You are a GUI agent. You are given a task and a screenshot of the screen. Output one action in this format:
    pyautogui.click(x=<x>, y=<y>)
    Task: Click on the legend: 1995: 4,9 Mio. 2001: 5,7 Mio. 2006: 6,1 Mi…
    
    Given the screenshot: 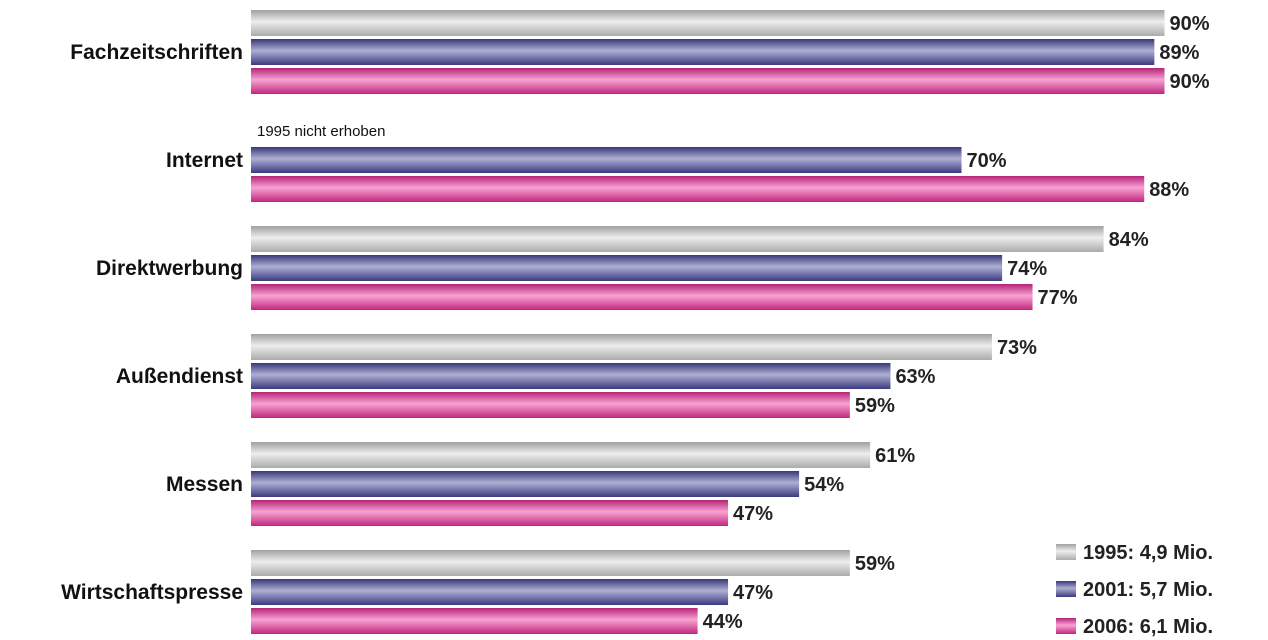 What is the action you would take?
    pyautogui.click(x=1134, y=590)
    